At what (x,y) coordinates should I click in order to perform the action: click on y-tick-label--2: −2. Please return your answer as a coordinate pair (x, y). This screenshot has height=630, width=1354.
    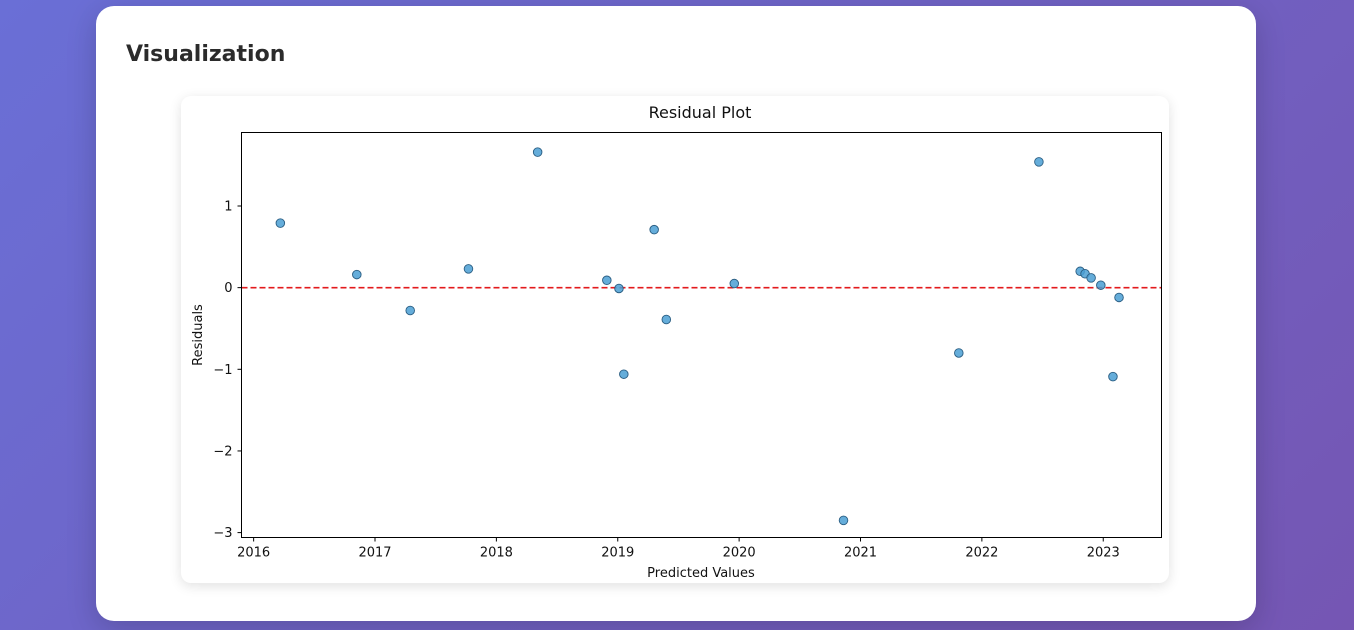
    Looking at the image, I should click on (222, 451).